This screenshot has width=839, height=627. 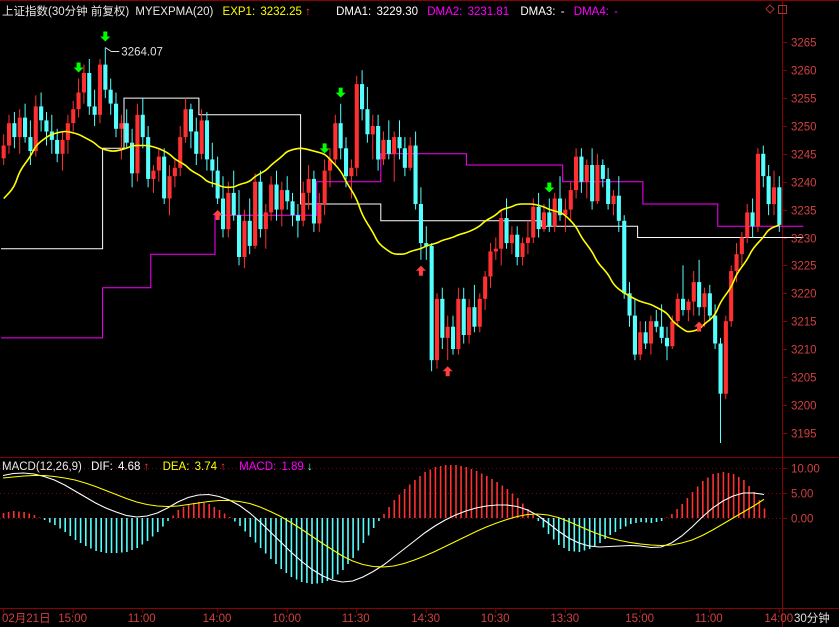 I want to click on high-leader, so click(x=112, y=49).